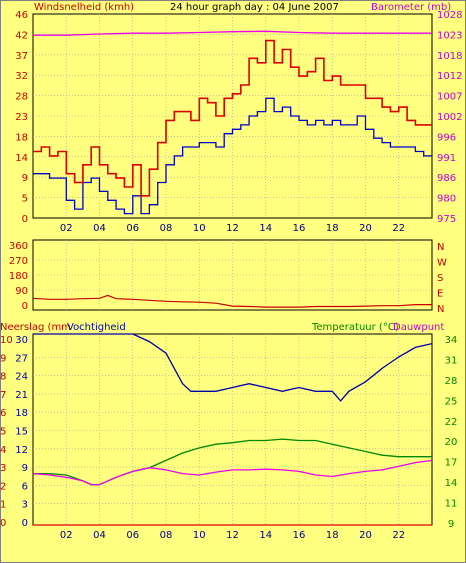  What do you see at coordinates (18, 261) in the screenshot?
I see `direction-tick-label: 270` at bounding box center [18, 261].